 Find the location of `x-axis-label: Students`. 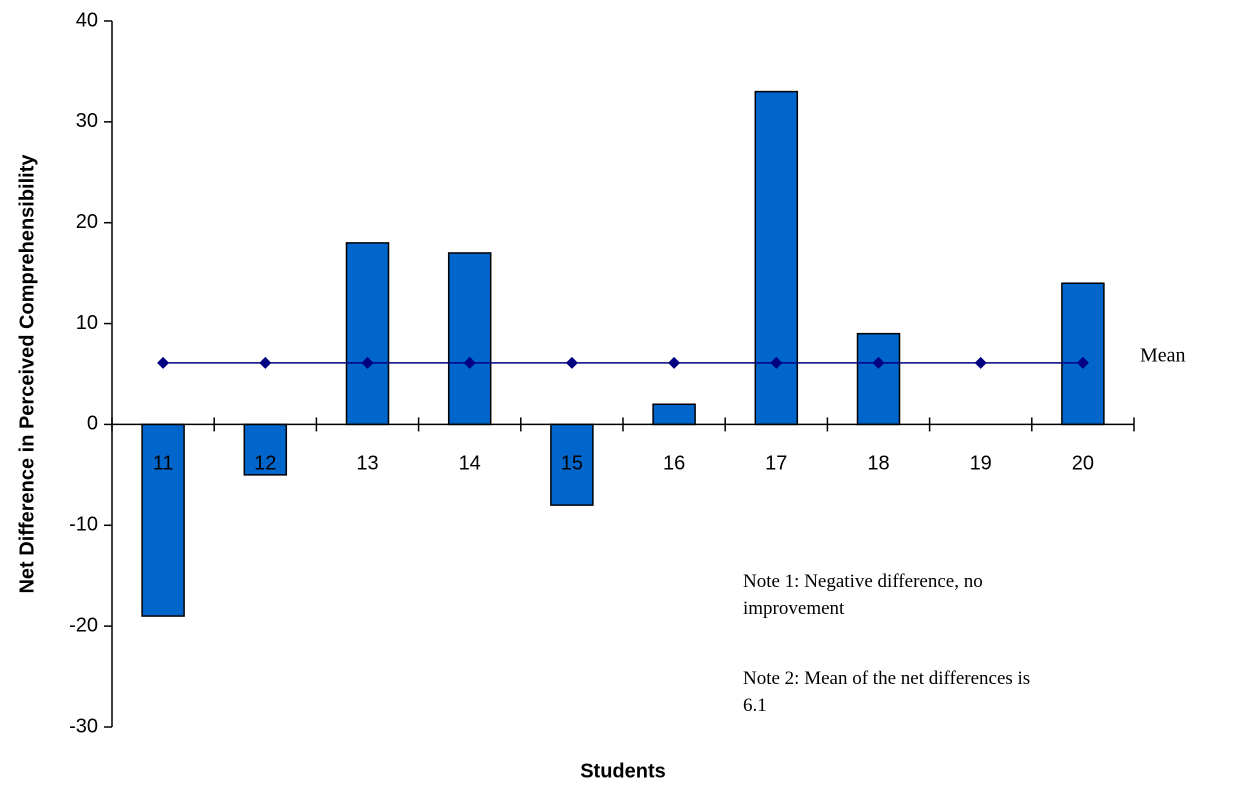

x-axis-label: Students is located at coordinates (623, 771).